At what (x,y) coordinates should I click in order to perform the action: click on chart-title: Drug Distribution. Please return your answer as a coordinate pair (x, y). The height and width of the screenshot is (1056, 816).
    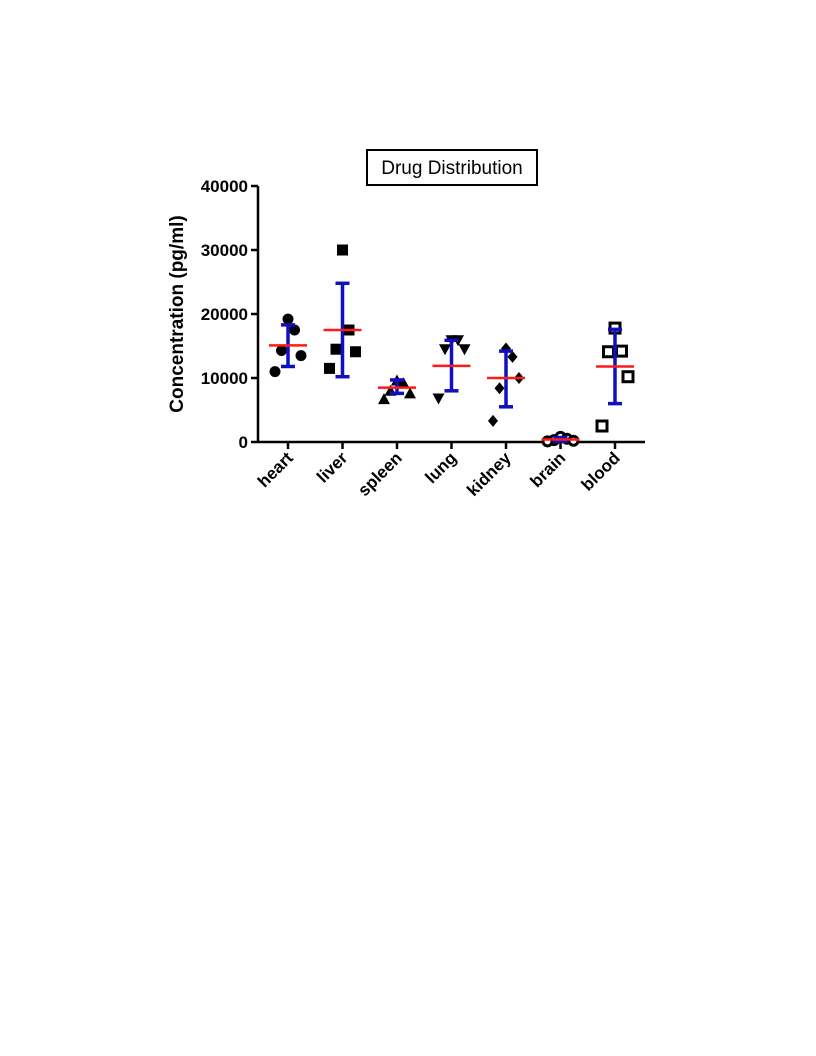
    Looking at the image, I should click on (452, 167).